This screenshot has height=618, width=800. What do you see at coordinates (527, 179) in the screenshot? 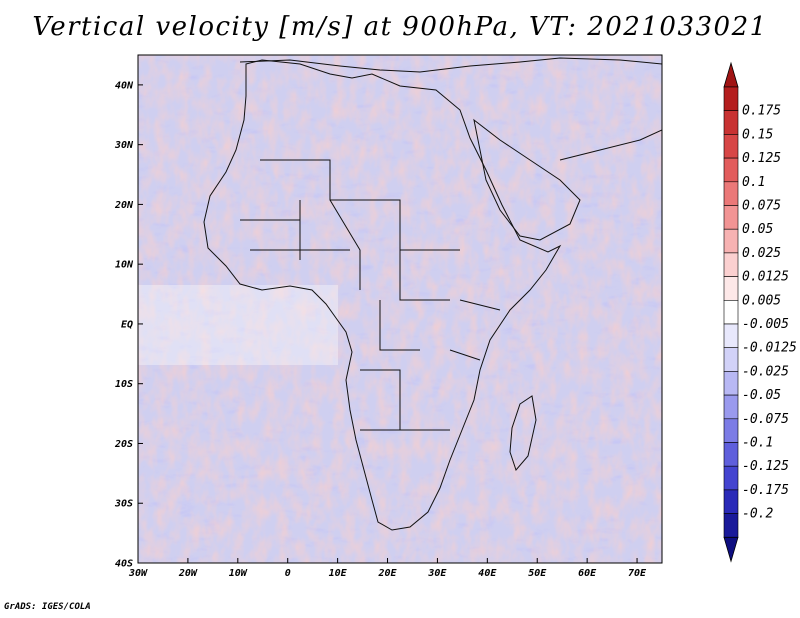
I see `arabia-coastline` at bounding box center [527, 179].